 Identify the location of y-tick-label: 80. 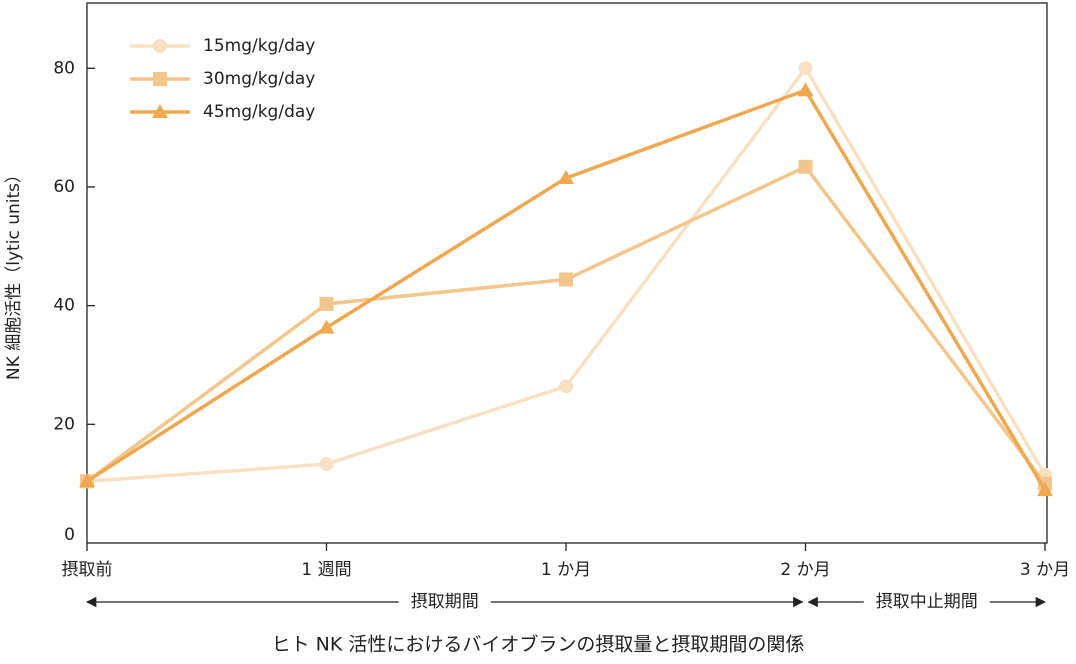
(64, 68).